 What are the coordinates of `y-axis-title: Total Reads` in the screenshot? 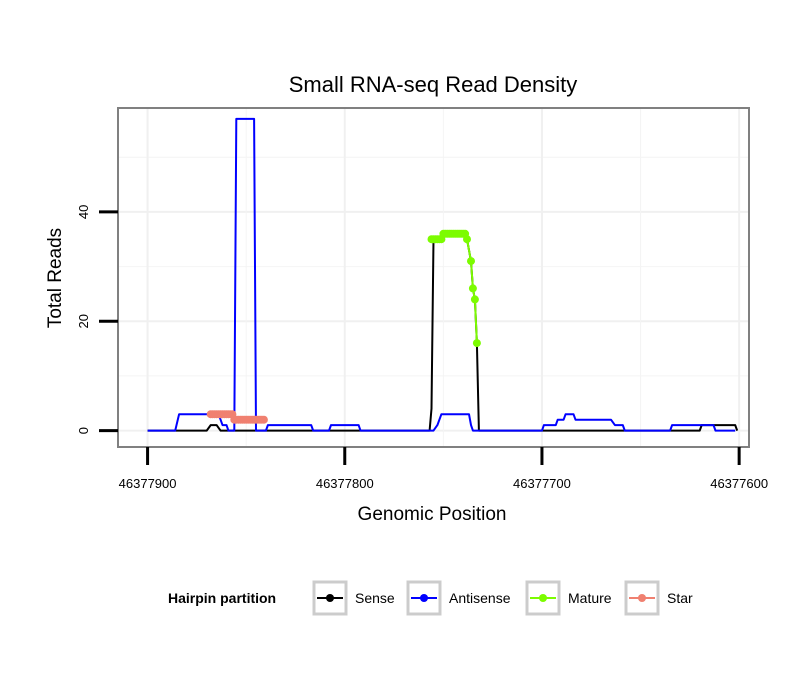 It's located at (55, 278).